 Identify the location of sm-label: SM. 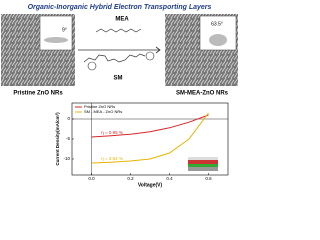
(118, 79).